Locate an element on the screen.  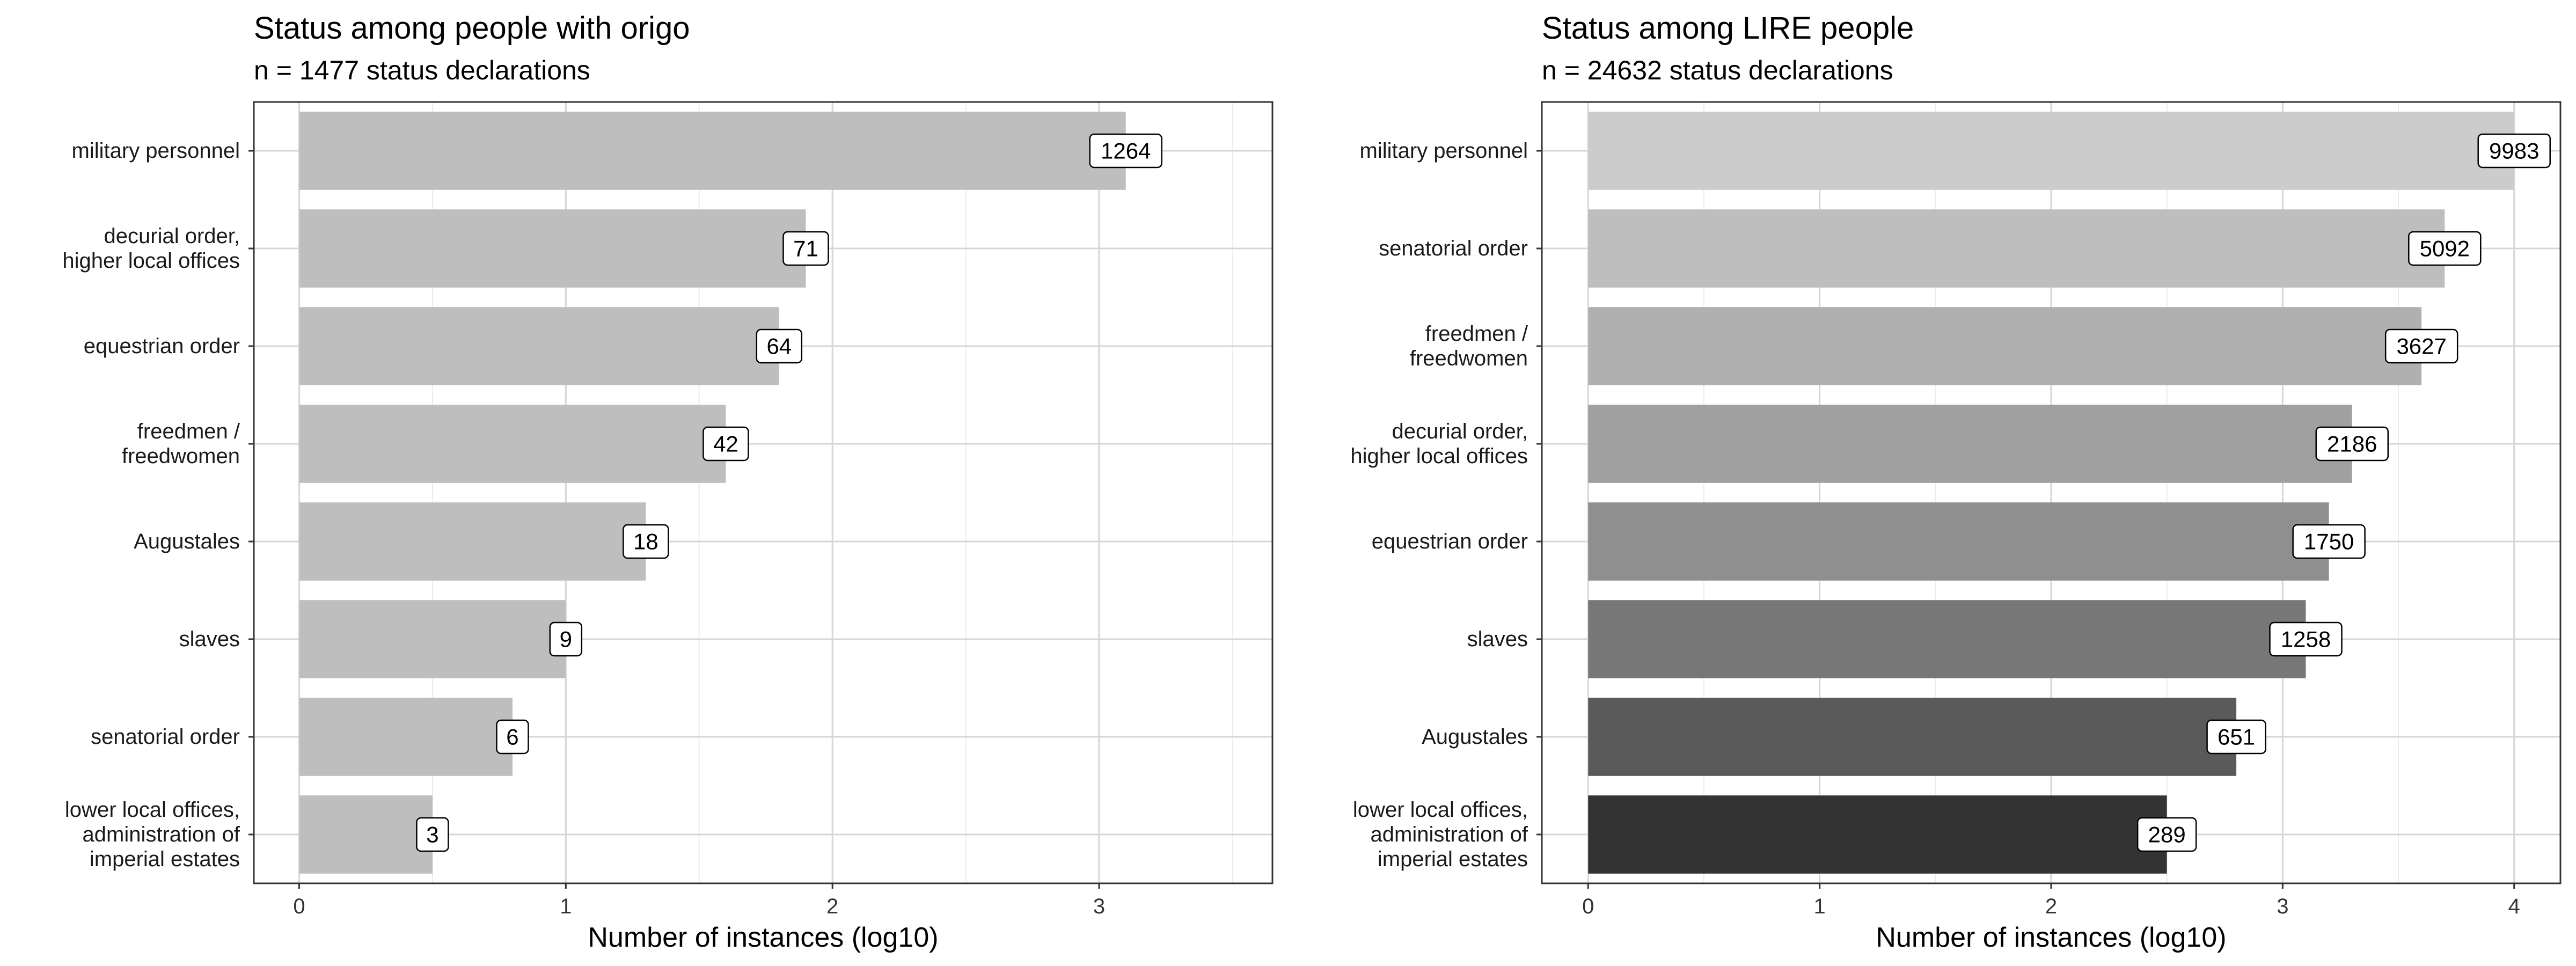
data-label: 1258 is located at coordinates (2306, 639).